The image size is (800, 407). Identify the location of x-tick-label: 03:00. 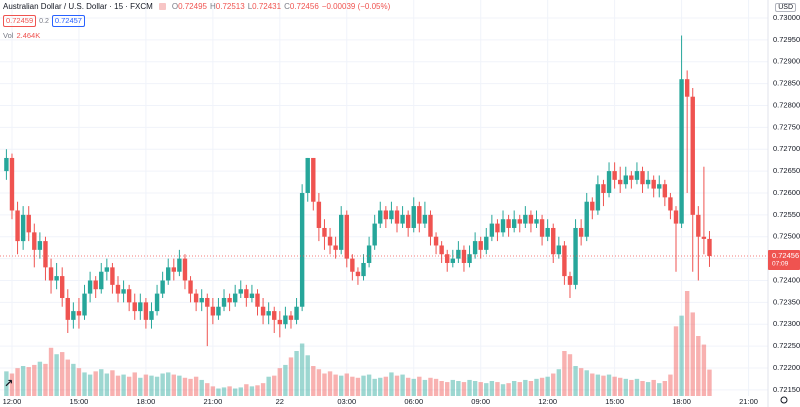
(346, 401).